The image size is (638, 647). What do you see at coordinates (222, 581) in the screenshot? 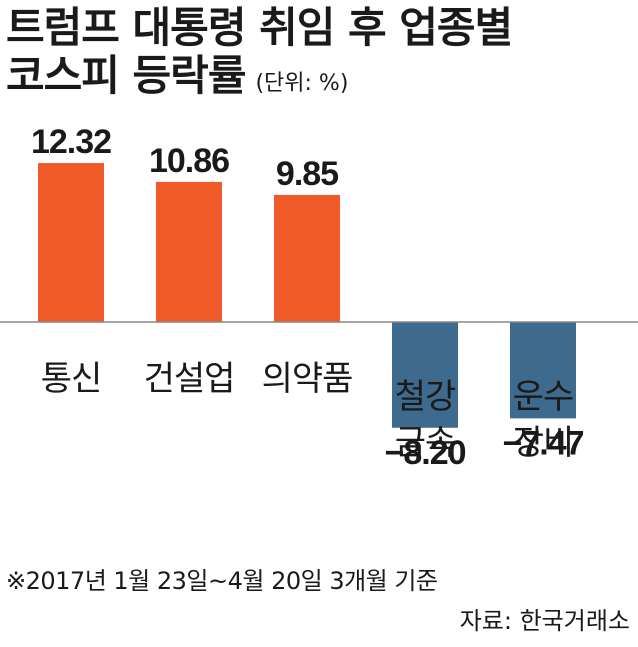
I see `footnote: ※2017년 1월 23일~4월 20일 3개월 기준` at bounding box center [222, 581].